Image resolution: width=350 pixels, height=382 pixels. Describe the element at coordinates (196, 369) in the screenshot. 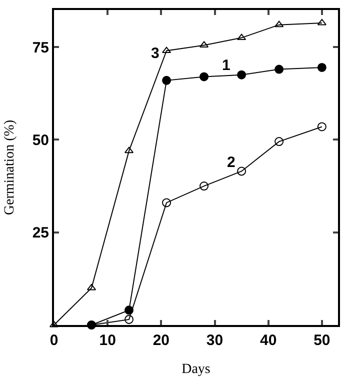

I see `x-axis-title: Days` at that location.